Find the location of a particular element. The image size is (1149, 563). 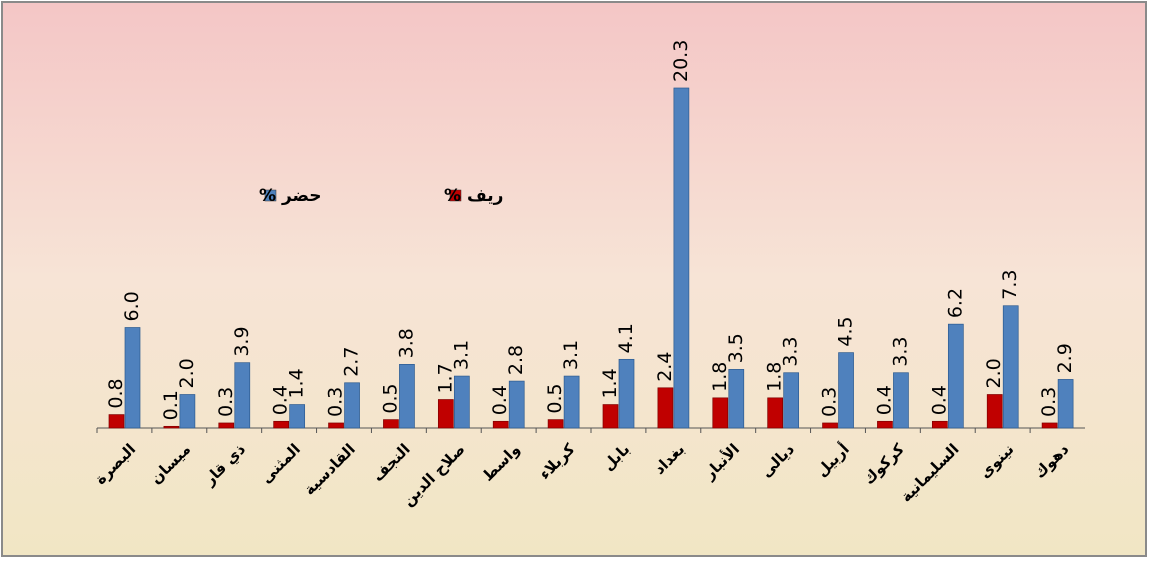

value-label: 4.5 is located at coordinates (846, 331).